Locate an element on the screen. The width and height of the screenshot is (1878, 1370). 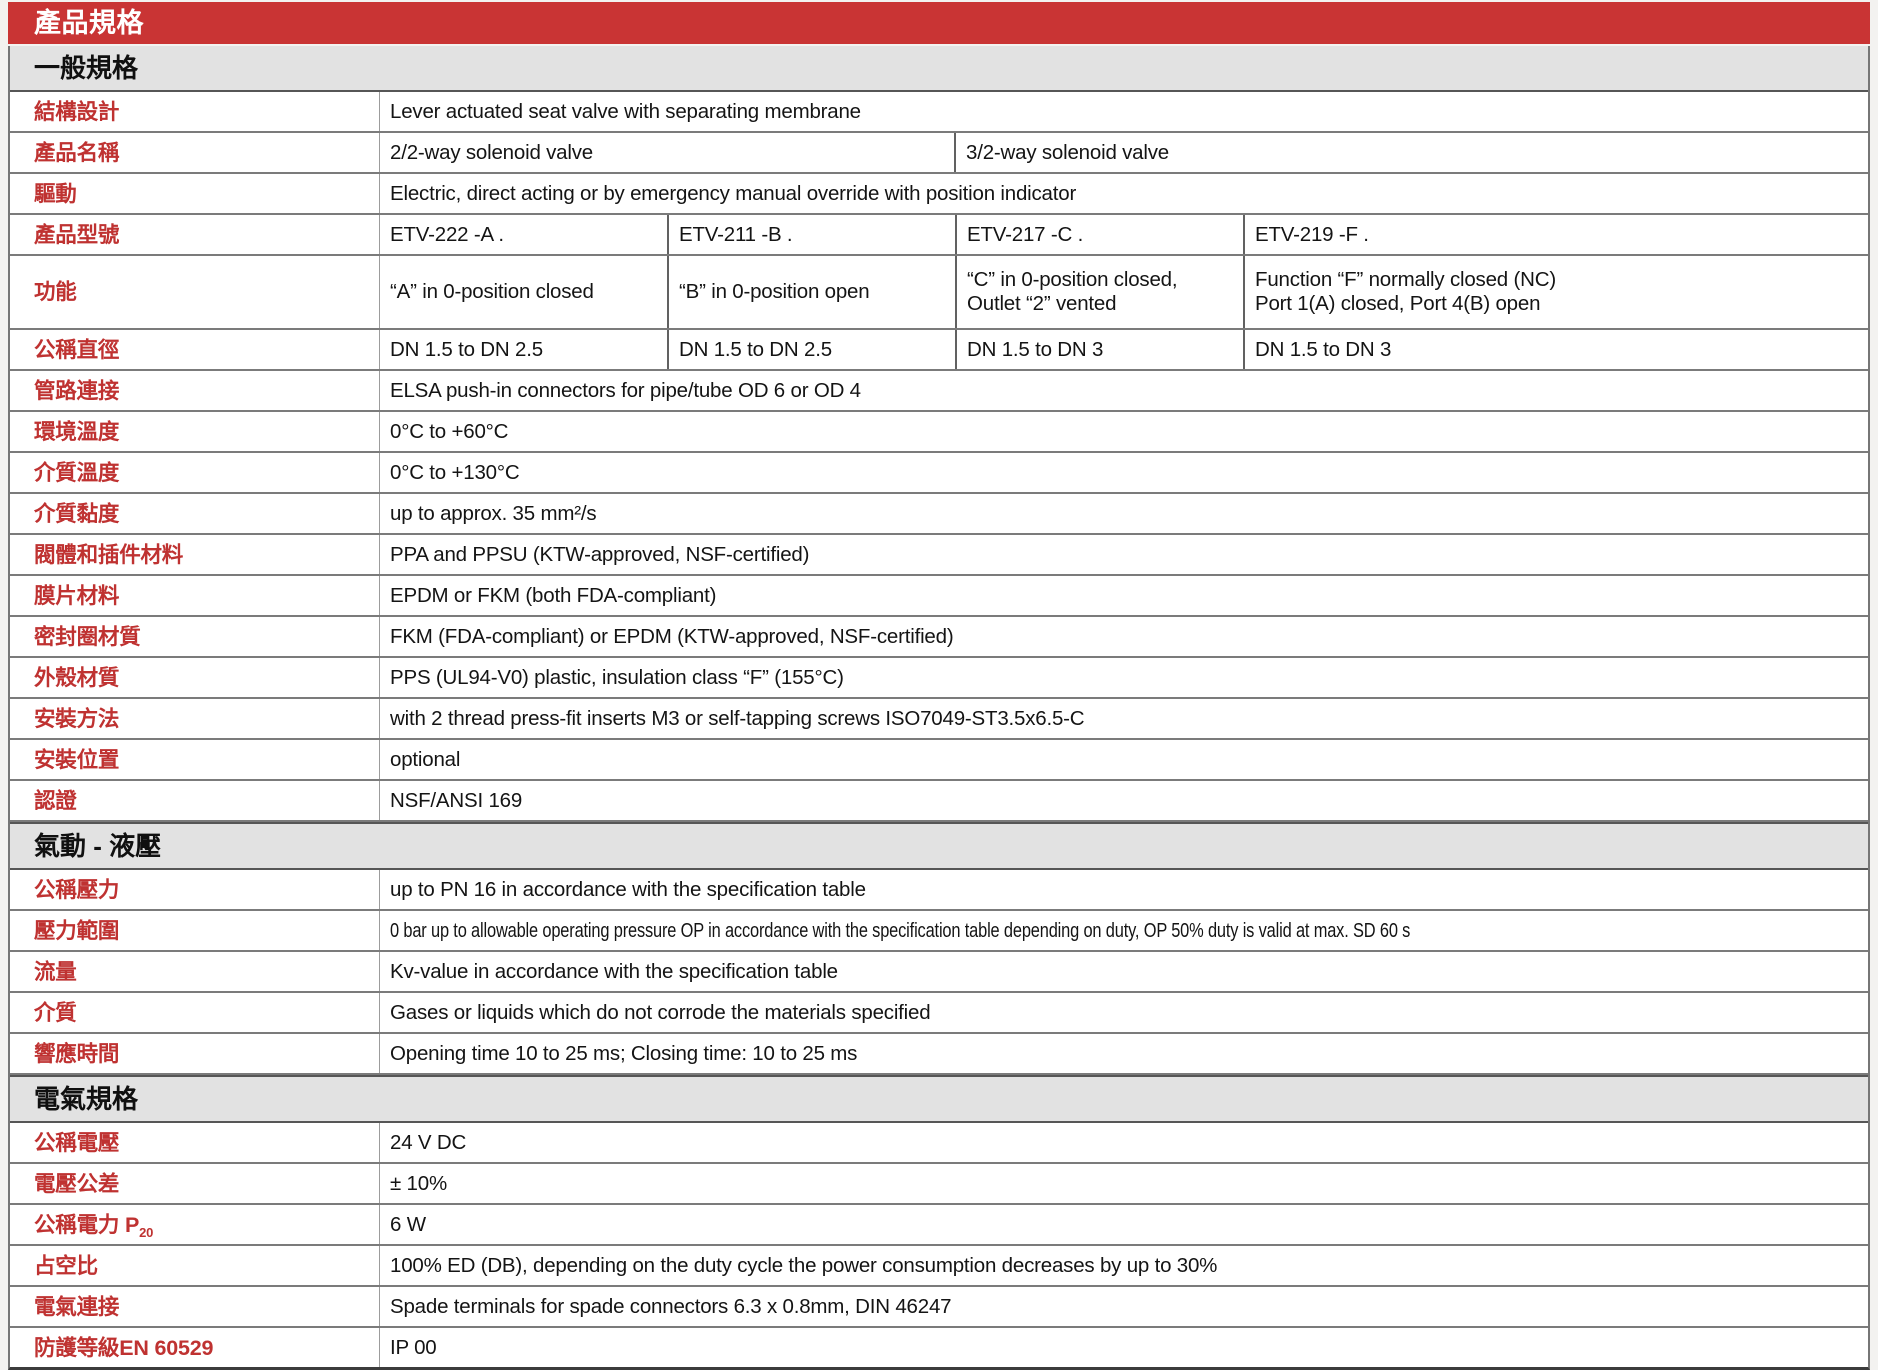
row-label: 電氣連接 is located at coordinates (195, 1306).